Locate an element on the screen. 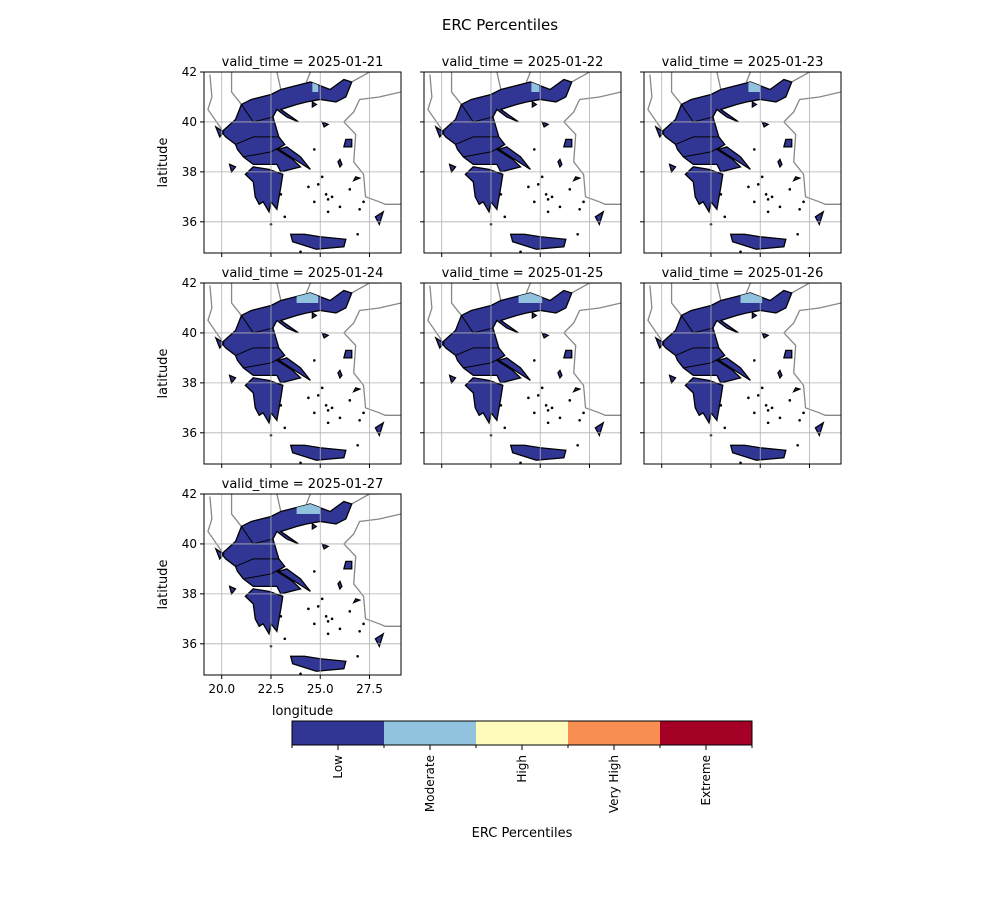  map-panel: valid_time = 2025-01-25 is located at coordinates (521, 367).